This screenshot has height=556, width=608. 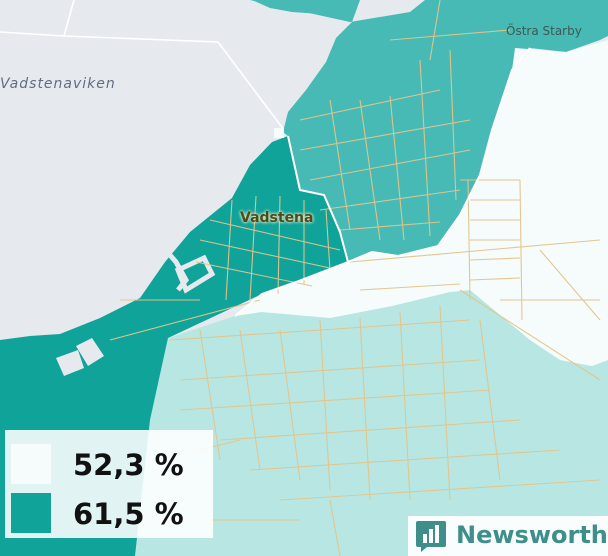 I want to click on harbour-pier, so click(x=166, y=247).